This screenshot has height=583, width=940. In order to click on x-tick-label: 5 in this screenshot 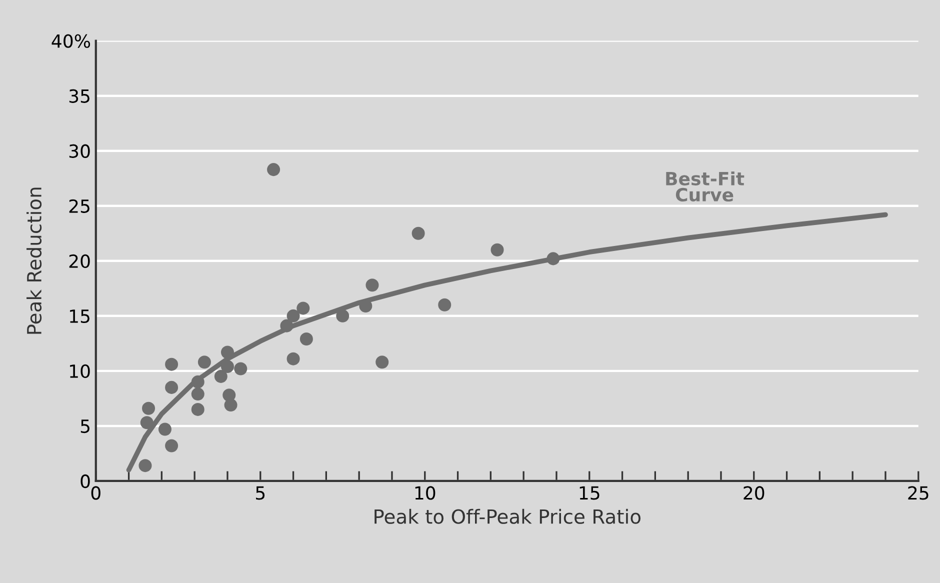, I will do `click(260, 493)`.